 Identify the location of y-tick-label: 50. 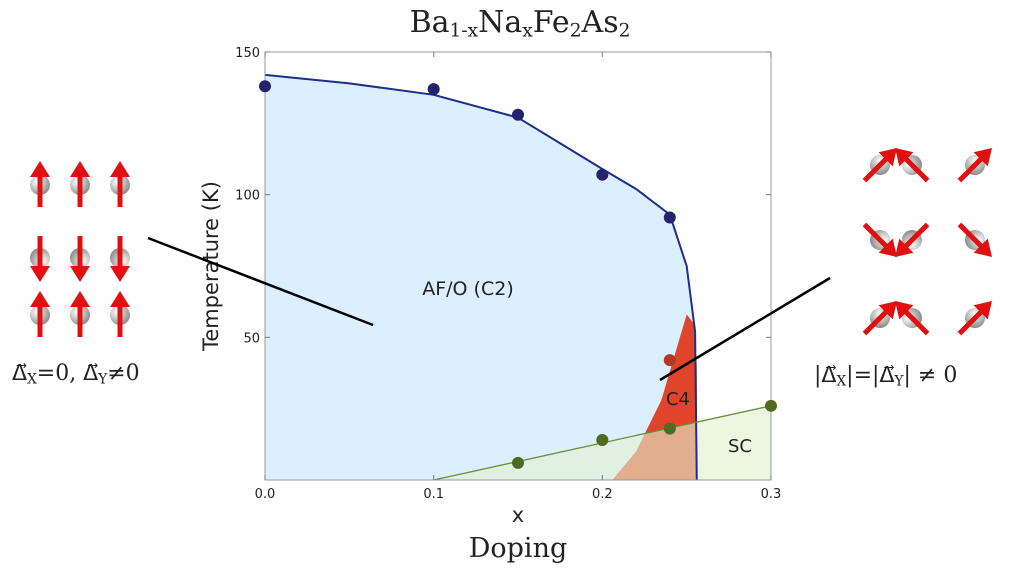
(251, 338).